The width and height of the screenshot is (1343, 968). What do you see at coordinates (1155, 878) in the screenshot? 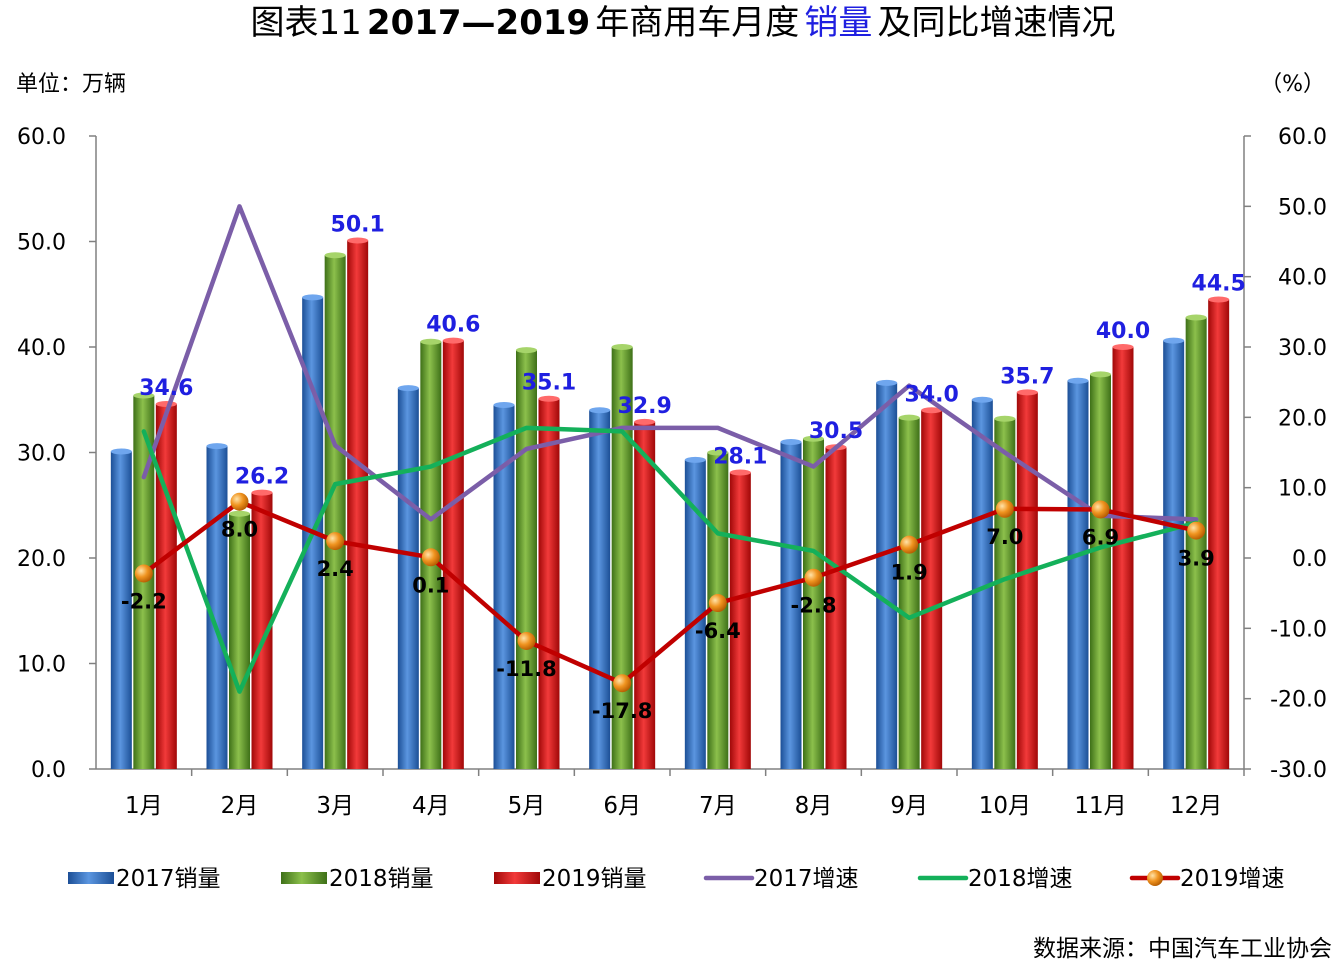
I see `legend-marker` at bounding box center [1155, 878].